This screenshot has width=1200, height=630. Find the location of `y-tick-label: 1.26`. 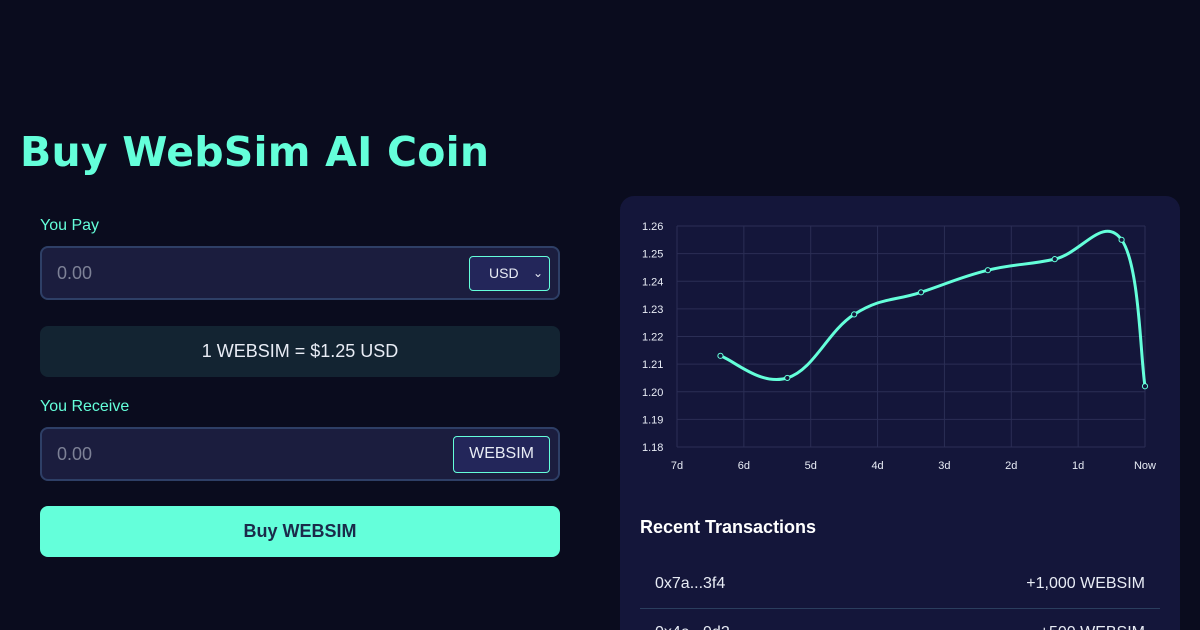

y-tick-label: 1.26 is located at coordinates (652, 227).